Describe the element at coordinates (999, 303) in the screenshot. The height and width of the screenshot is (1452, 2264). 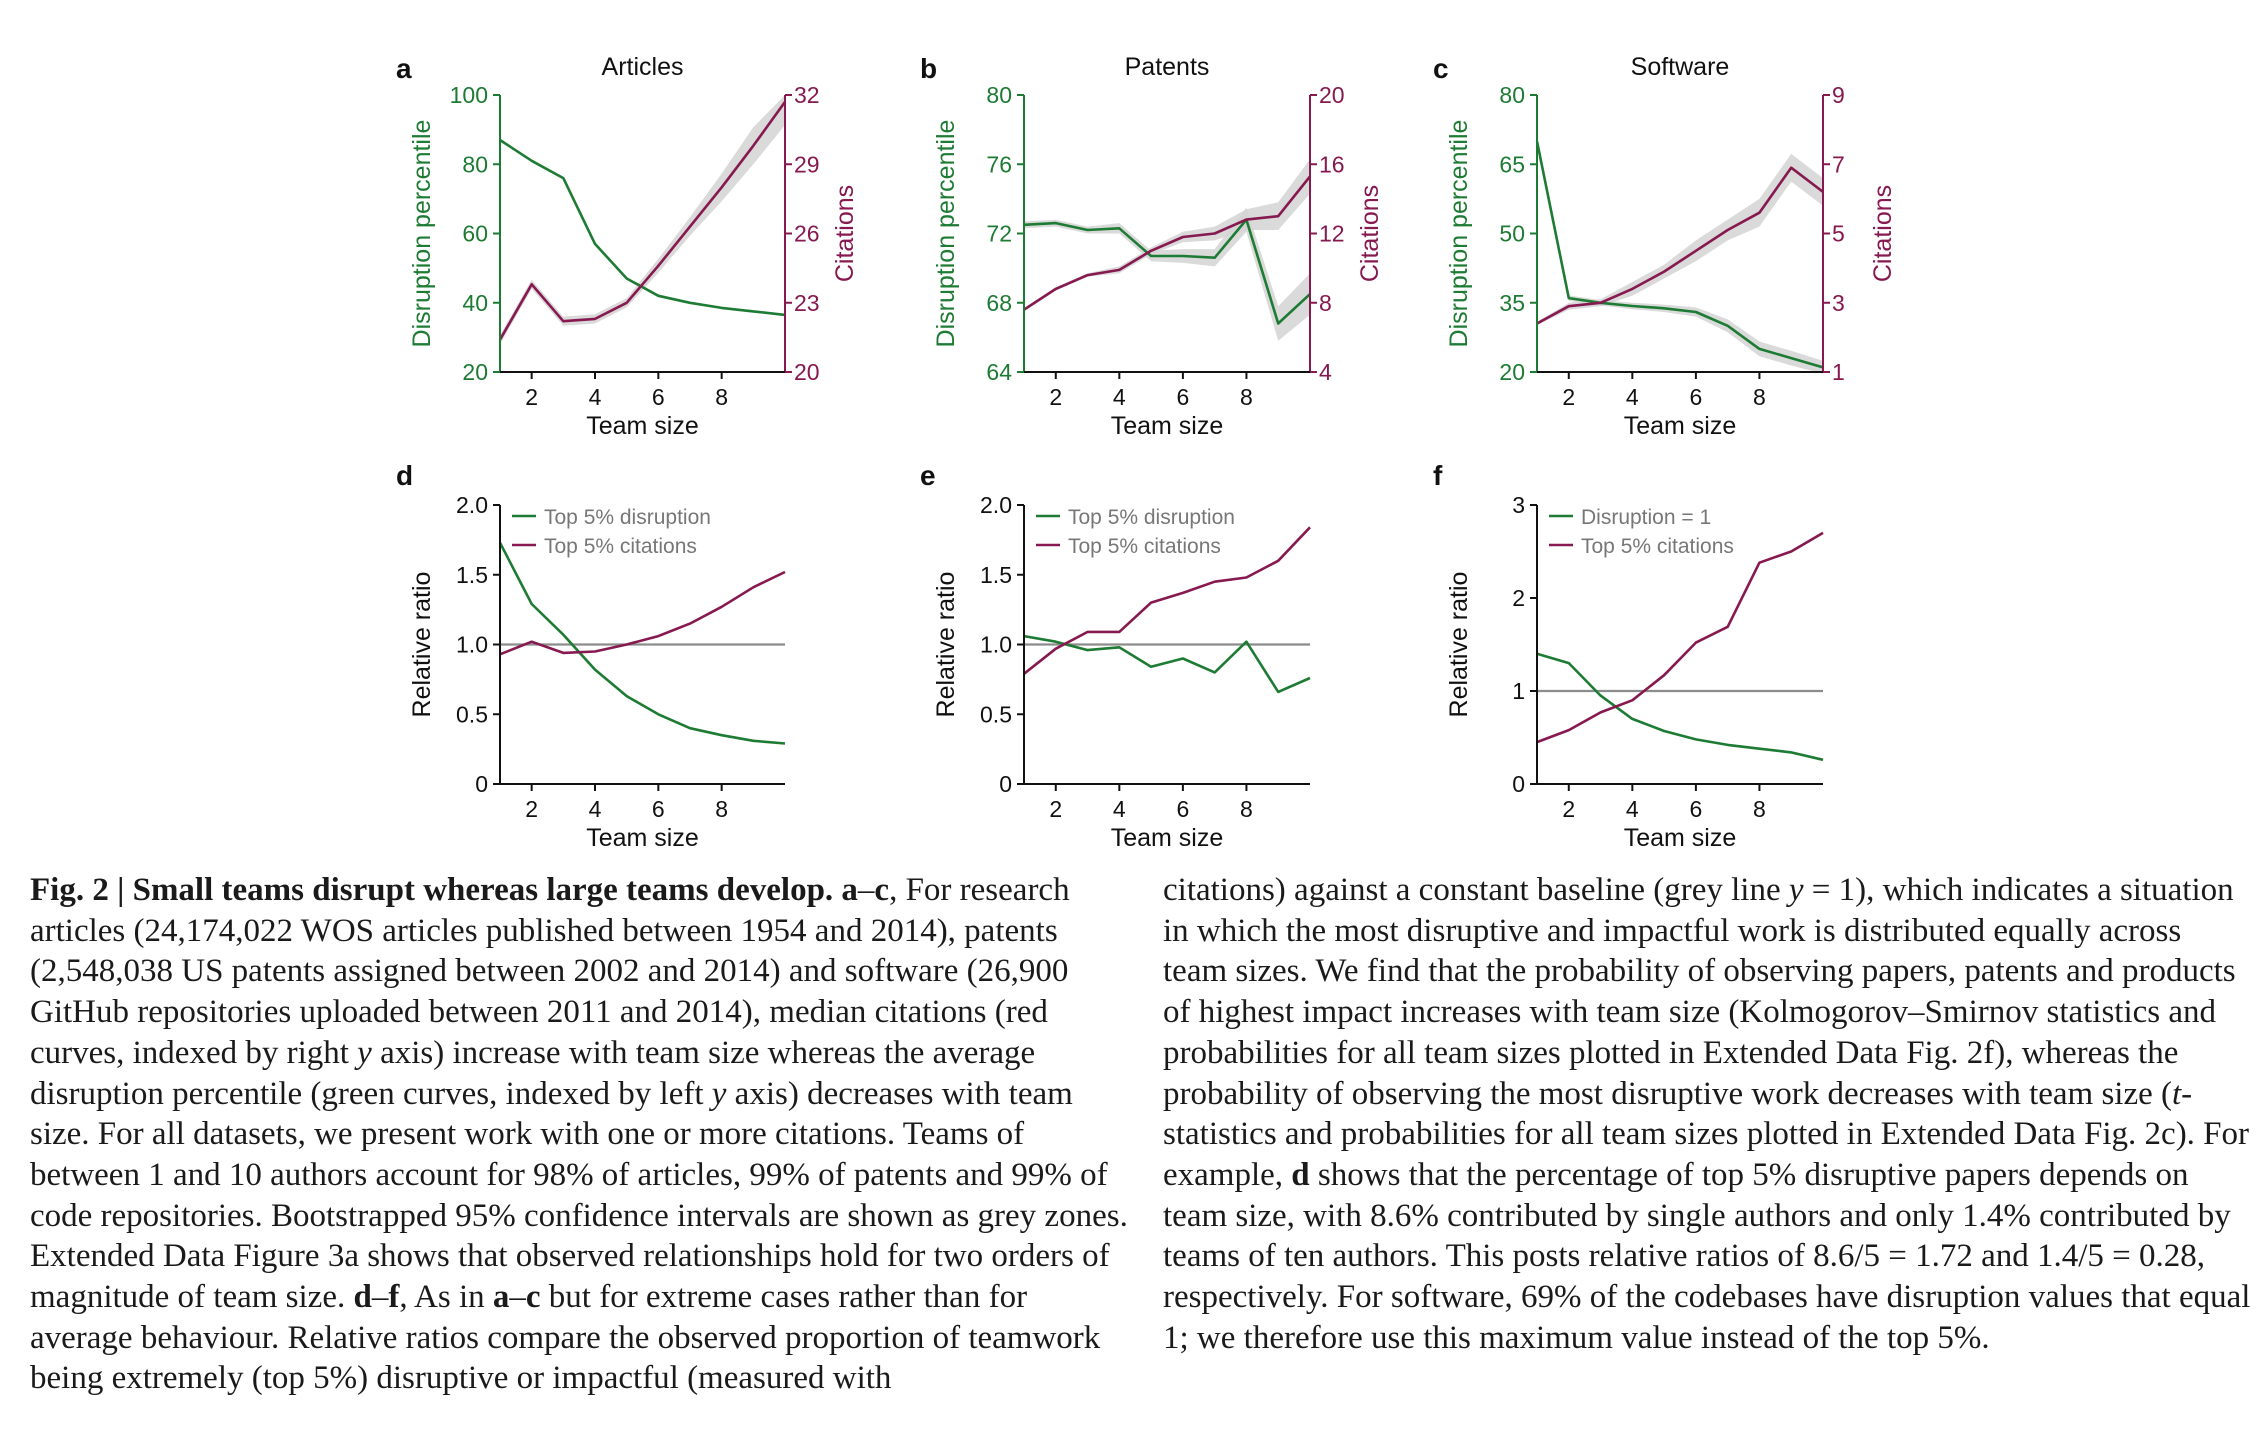
I see `y-tick-label: 68` at that location.